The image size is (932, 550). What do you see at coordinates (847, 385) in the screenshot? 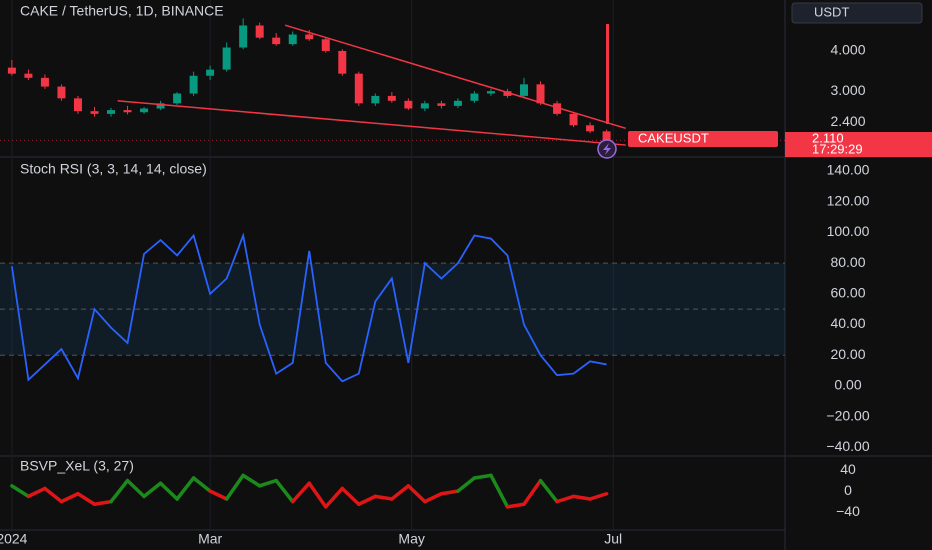
I see `y-tick-label: 0.00` at bounding box center [847, 385].